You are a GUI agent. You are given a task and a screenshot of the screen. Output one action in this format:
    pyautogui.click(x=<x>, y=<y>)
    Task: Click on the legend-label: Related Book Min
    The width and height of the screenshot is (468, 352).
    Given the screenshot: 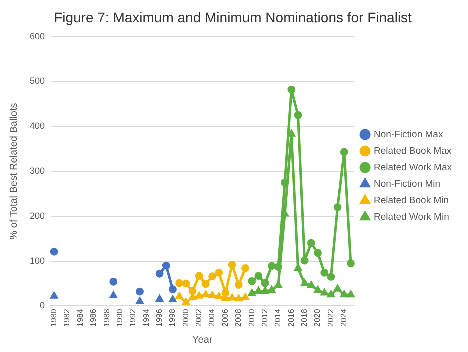 What is the action you would take?
    pyautogui.click(x=412, y=200)
    